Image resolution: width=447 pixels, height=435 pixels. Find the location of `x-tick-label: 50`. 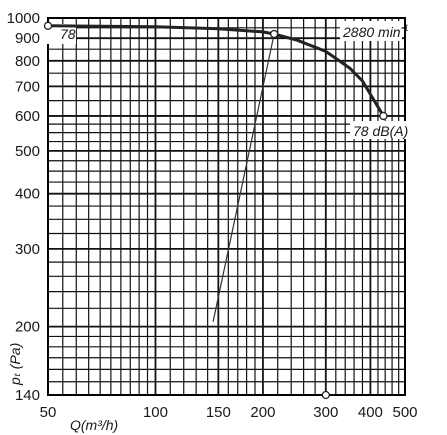

x-tick-label: 50 is located at coordinates (48, 412).